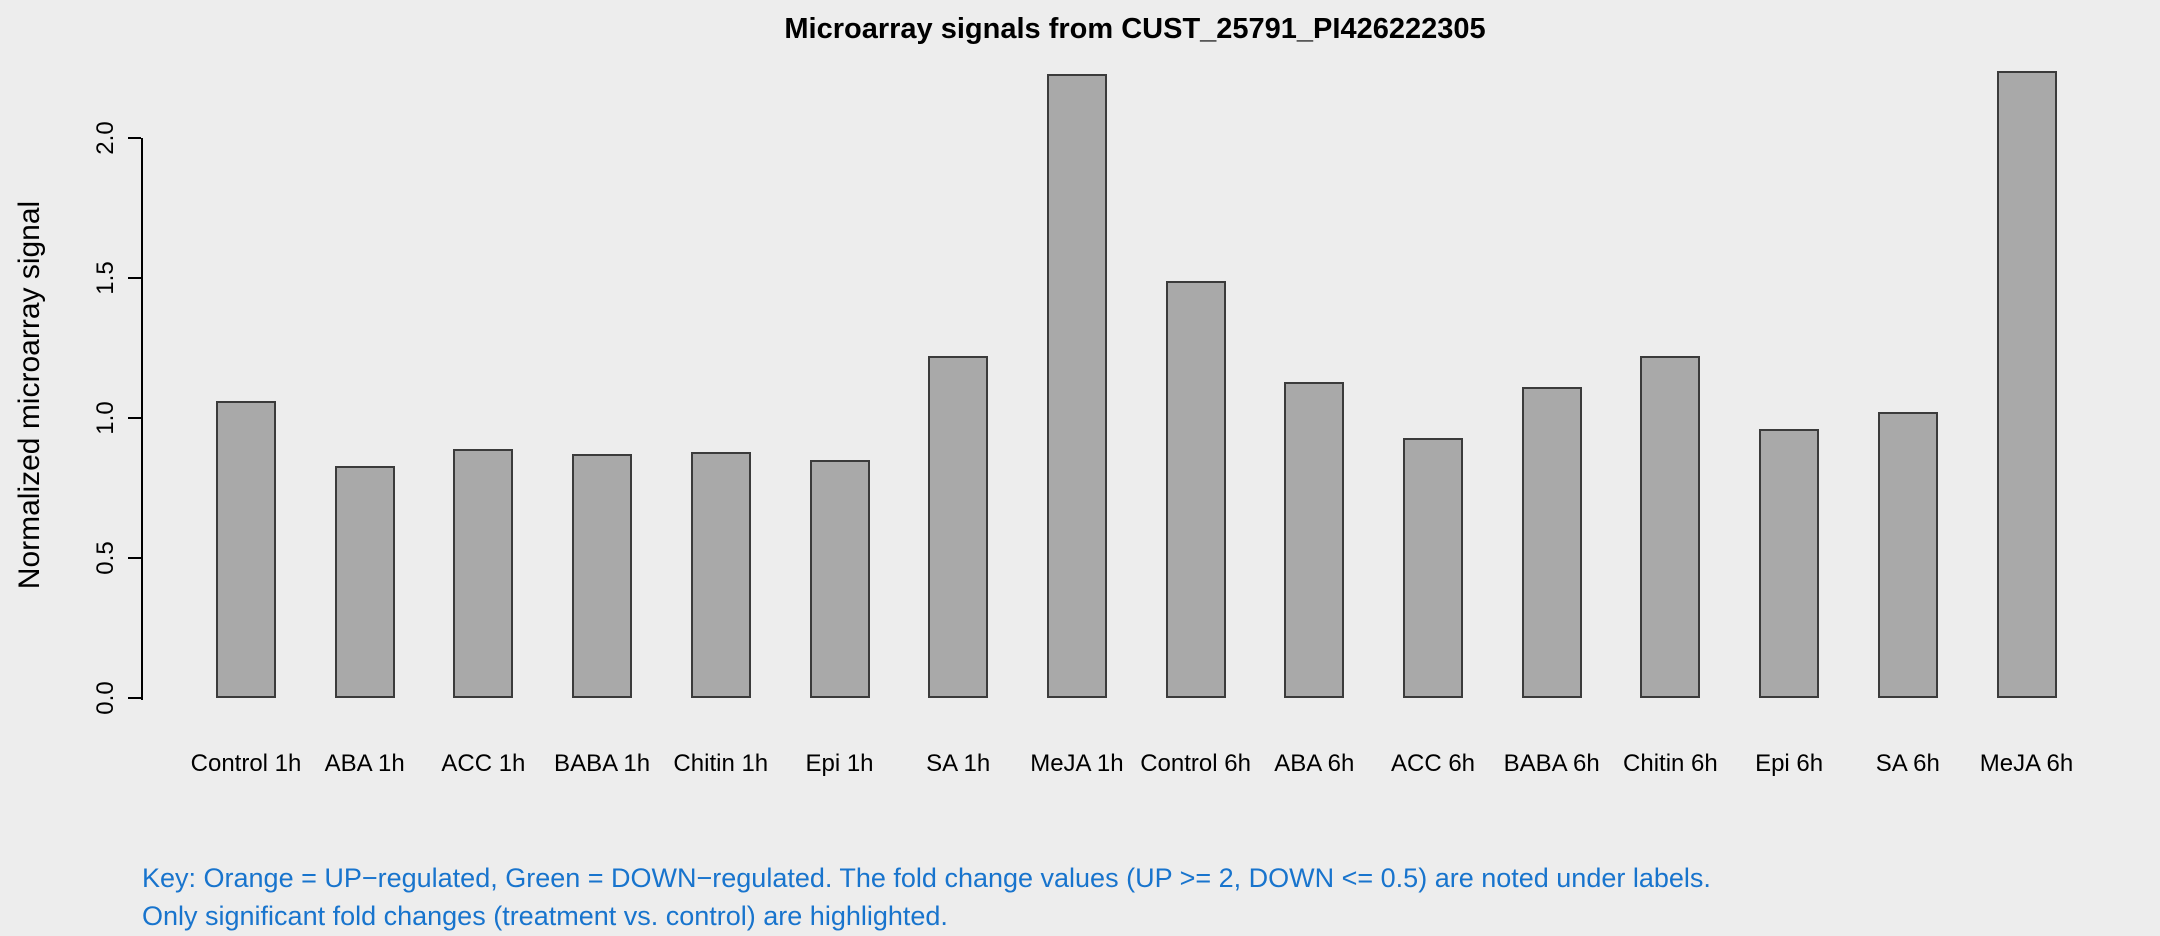  I want to click on y-tick-label-0.0: 0.0, so click(105, 698).